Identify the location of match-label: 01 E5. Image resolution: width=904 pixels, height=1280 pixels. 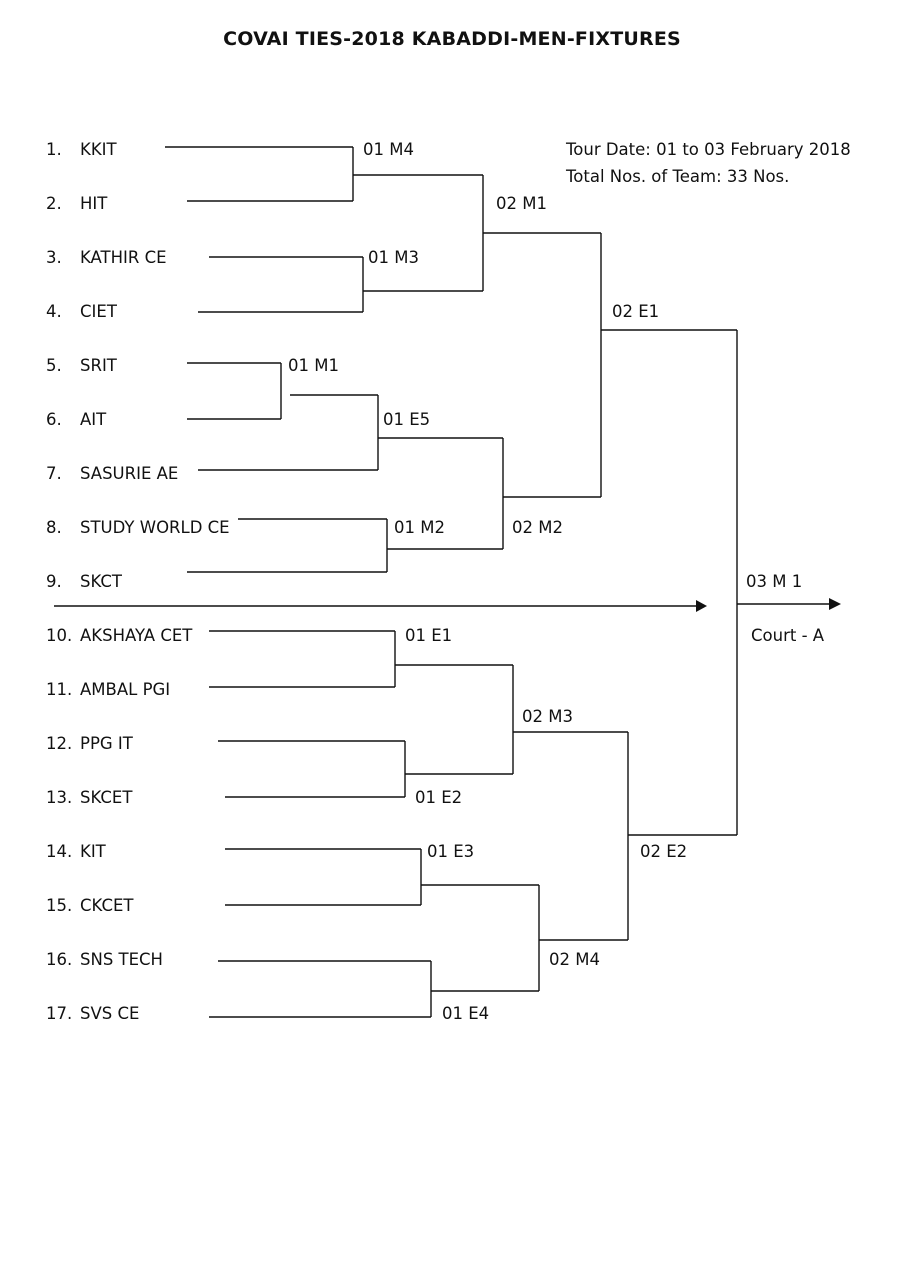
(407, 419).